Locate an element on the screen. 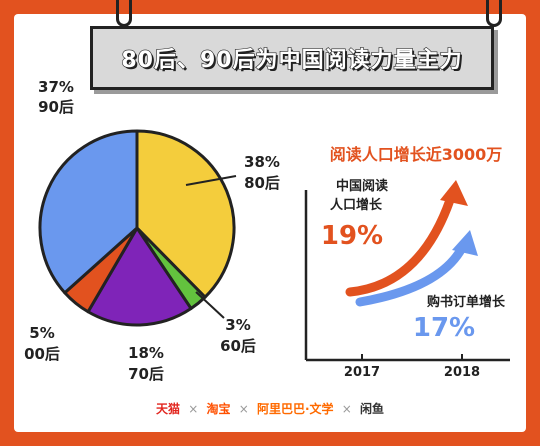 This screenshot has width=540, height=446. pie-slice-80后 is located at coordinates (185, 214).